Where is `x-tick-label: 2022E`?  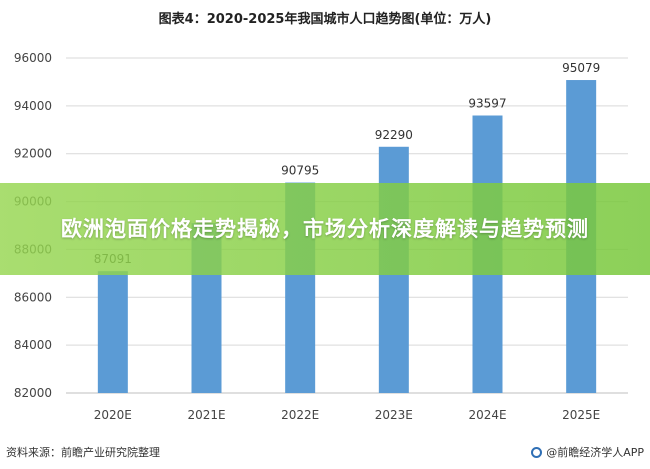 x-tick-label: 2022E is located at coordinates (300, 415).